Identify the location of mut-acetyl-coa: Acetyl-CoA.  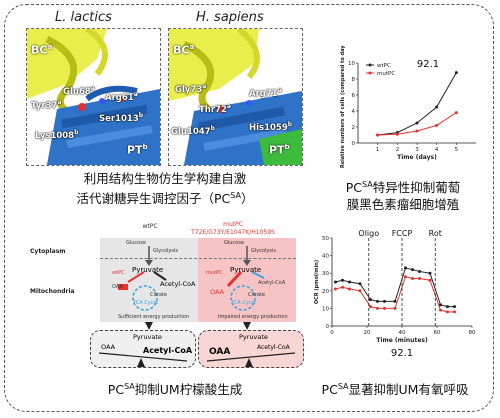
(272, 283).